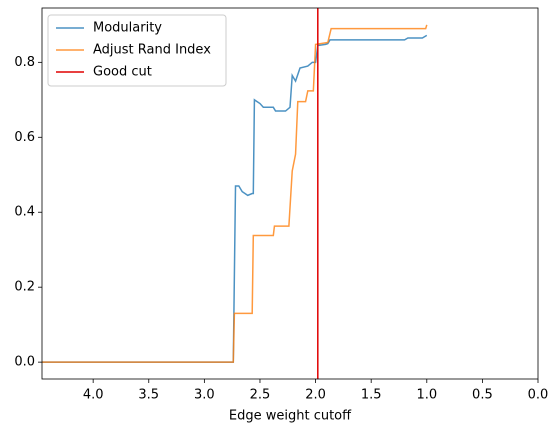 The height and width of the screenshot is (432, 558). I want to click on y-tick-label: 0.0, so click(24, 362).